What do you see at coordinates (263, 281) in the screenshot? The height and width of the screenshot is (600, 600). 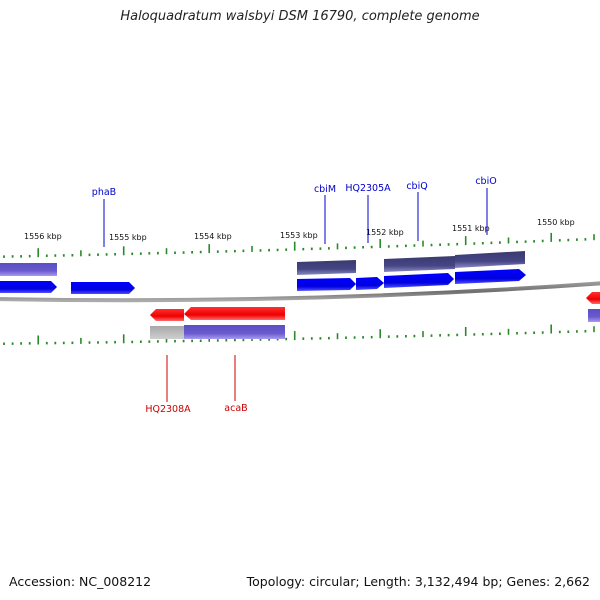 I see `cds-forward-track` at bounding box center [263, 281].